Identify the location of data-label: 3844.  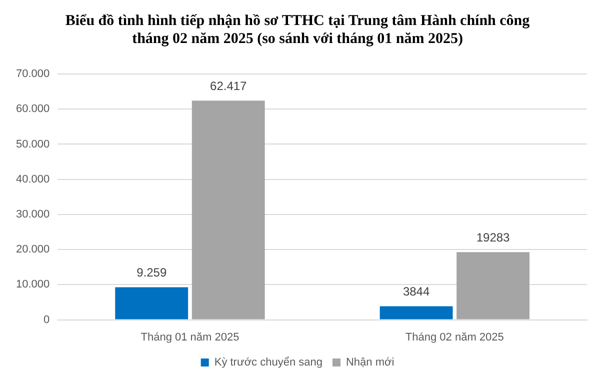
(416, 291).